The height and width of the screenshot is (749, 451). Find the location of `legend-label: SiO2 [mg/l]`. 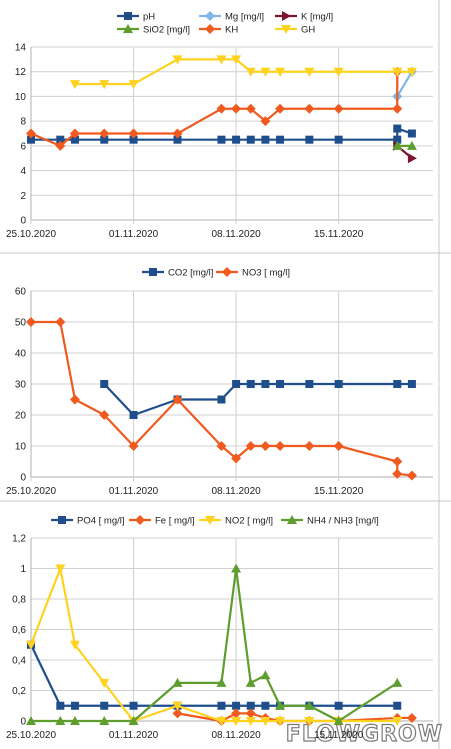

legend-label: SiO2 [mg/l] is located at coordinates (166, 30).